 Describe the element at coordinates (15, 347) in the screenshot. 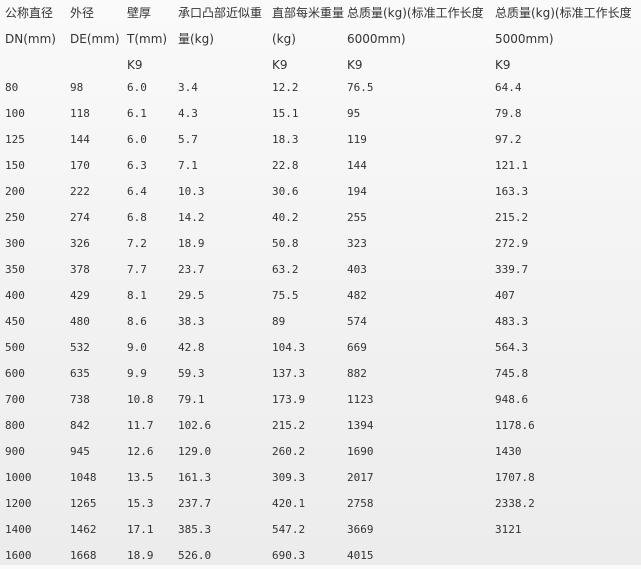

I see `table-cell: 500` at that location.